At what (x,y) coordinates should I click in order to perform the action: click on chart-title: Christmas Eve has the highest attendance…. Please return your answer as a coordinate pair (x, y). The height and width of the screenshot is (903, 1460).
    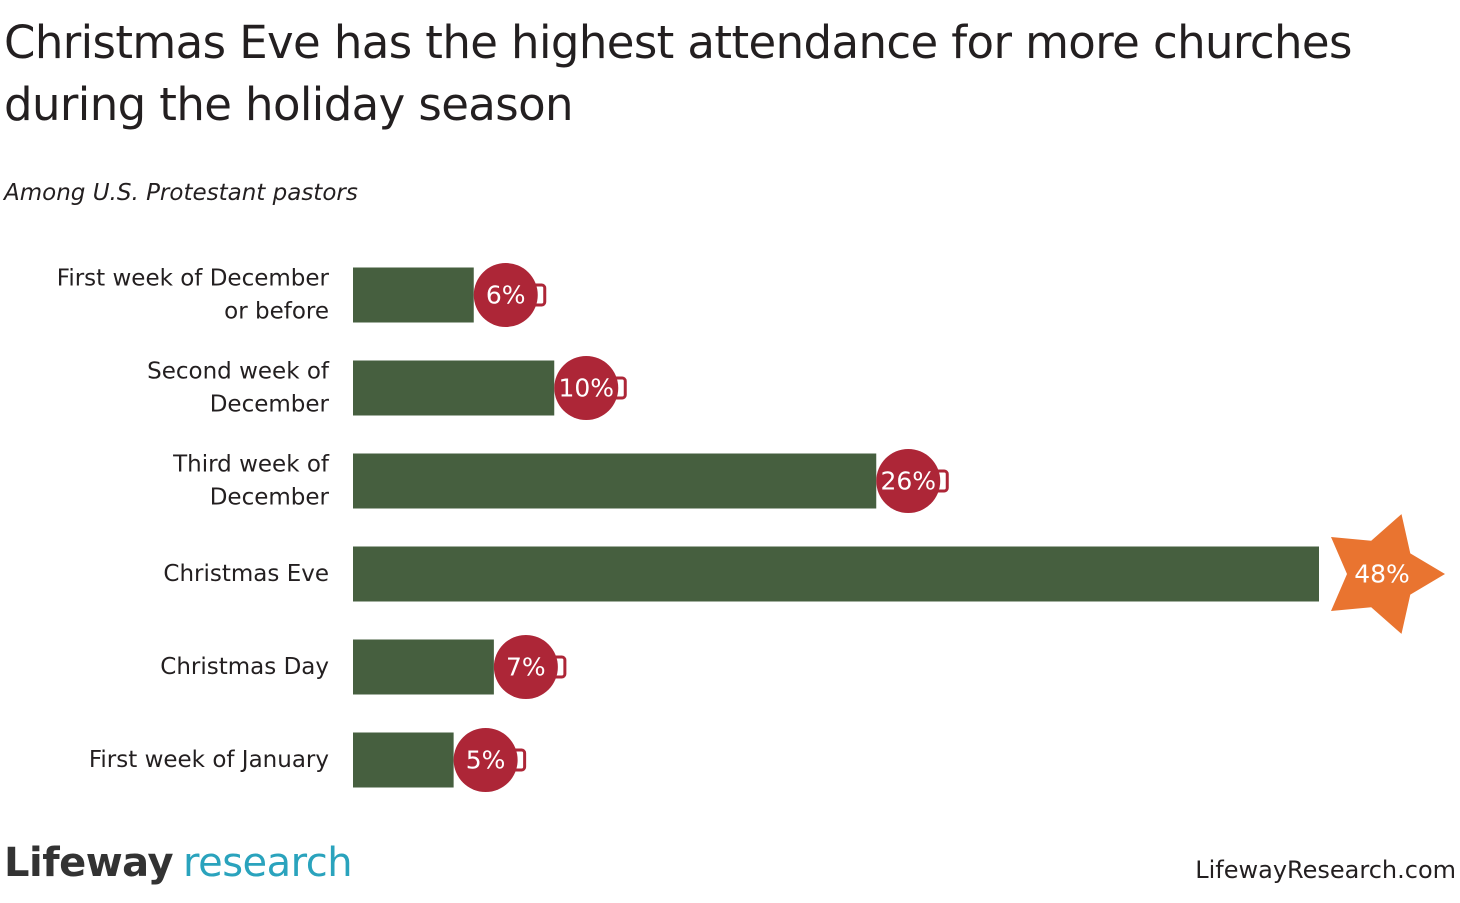
    Looking at the image, I should click on (678, 73).